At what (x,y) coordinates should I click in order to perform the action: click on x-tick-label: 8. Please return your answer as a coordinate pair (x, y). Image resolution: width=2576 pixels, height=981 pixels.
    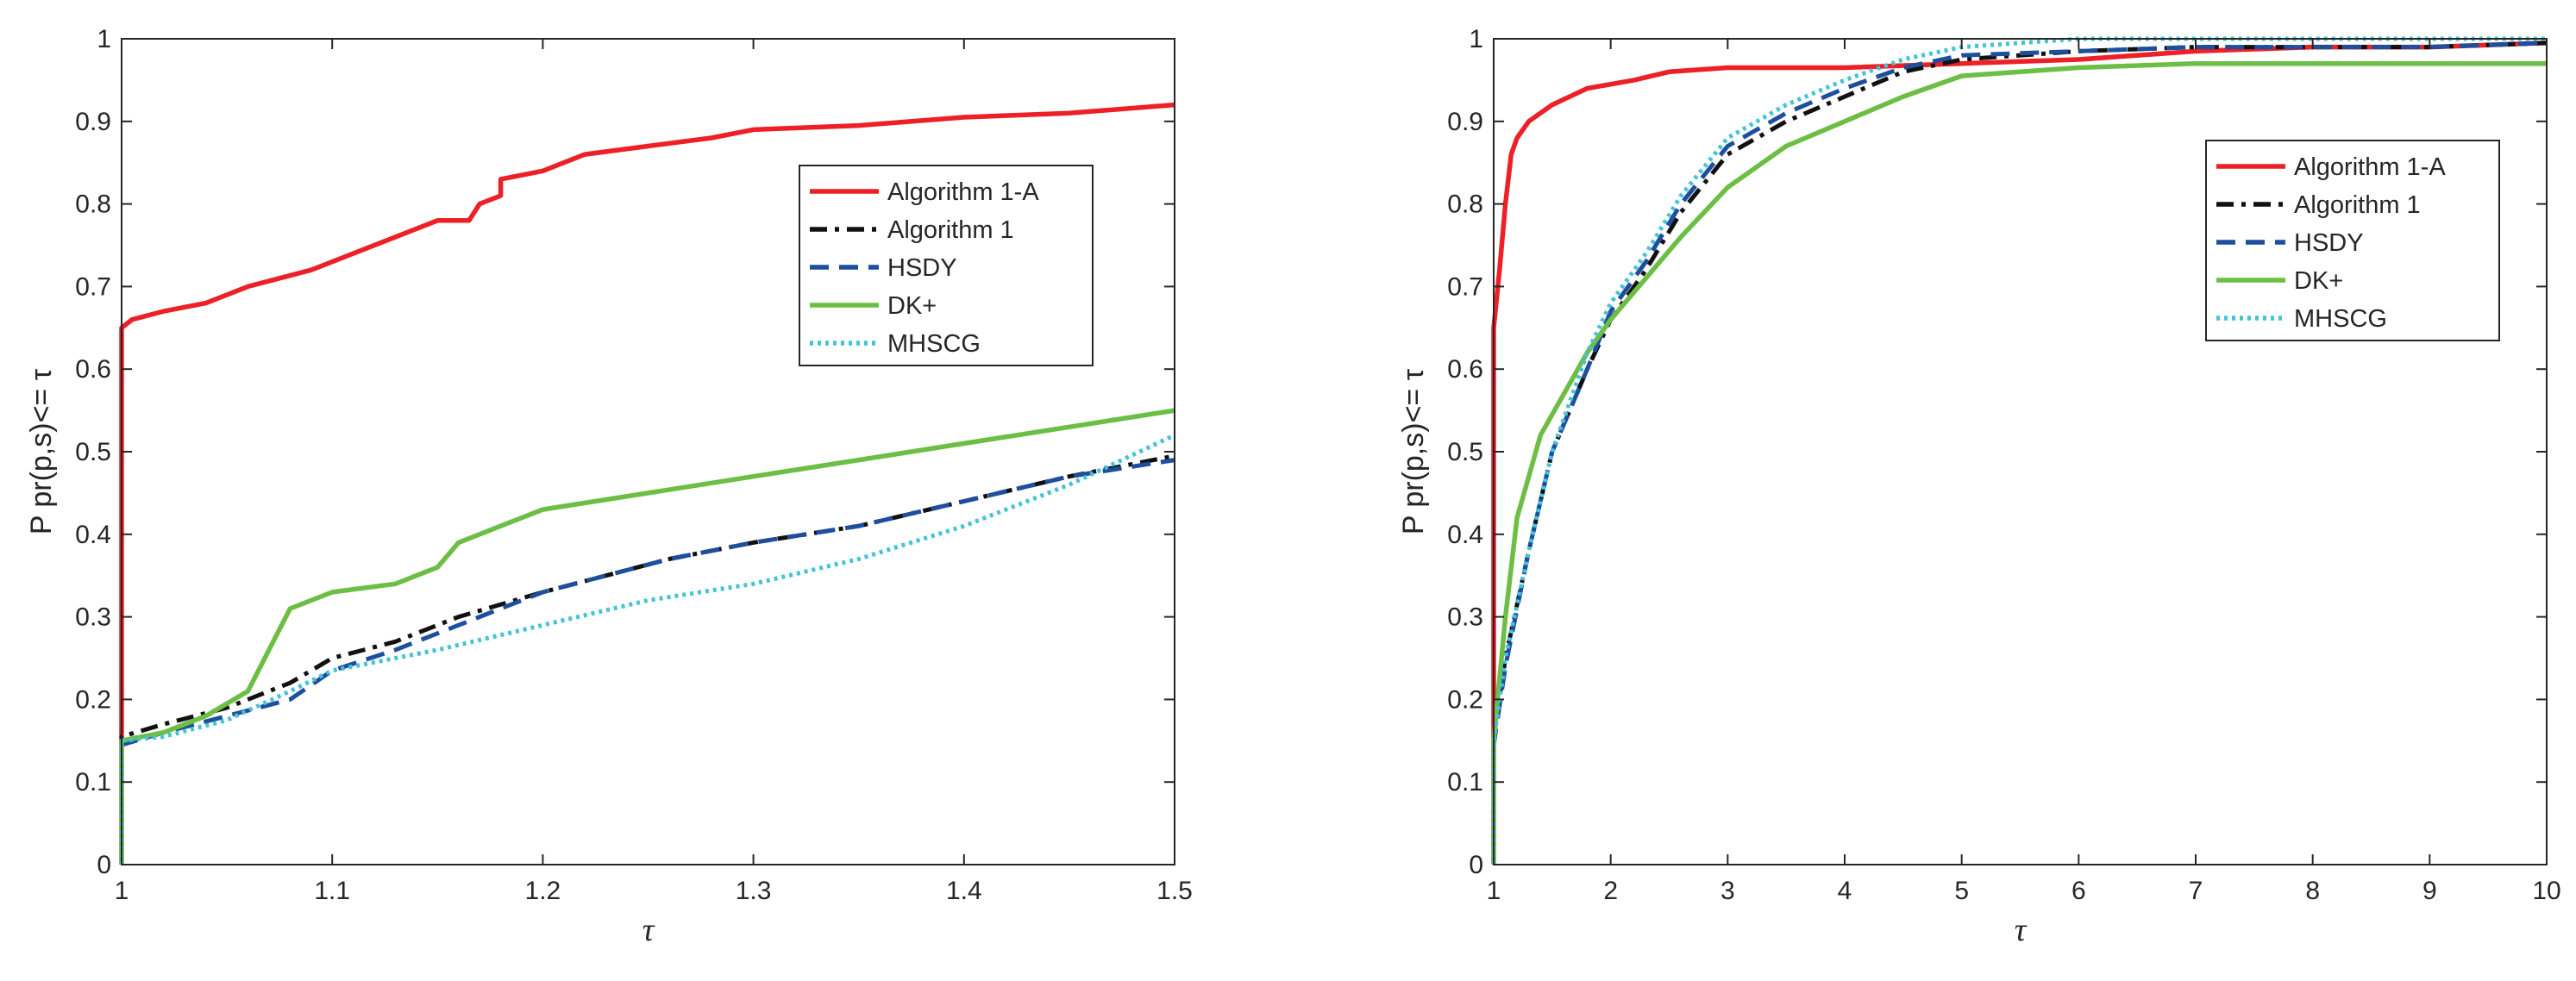
    Looking at the image, I should click on (2312, 891).